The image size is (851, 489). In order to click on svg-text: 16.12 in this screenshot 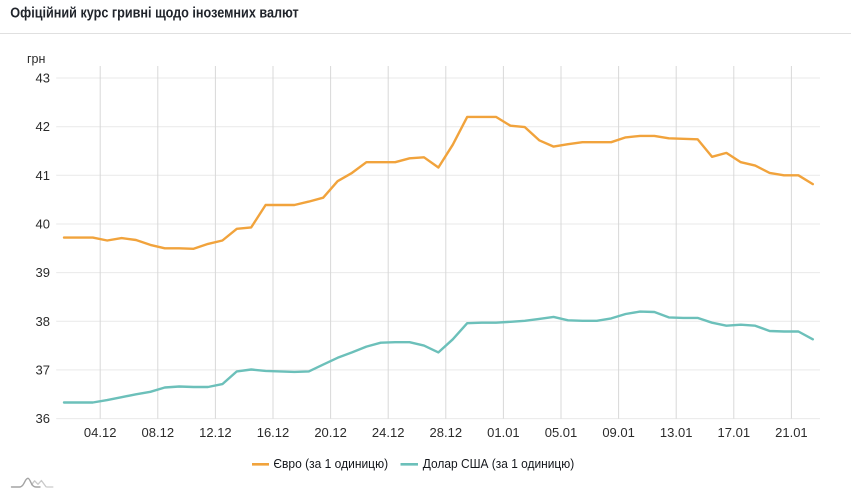, I will do `click(273, 432)`.